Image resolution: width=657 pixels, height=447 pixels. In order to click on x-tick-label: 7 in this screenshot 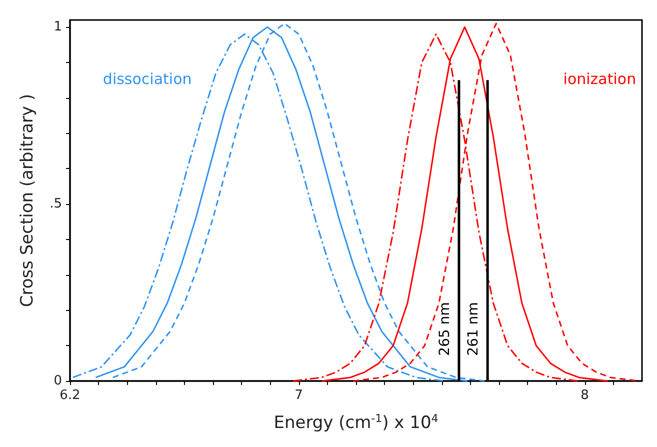, I will do `click(298, 395)`.